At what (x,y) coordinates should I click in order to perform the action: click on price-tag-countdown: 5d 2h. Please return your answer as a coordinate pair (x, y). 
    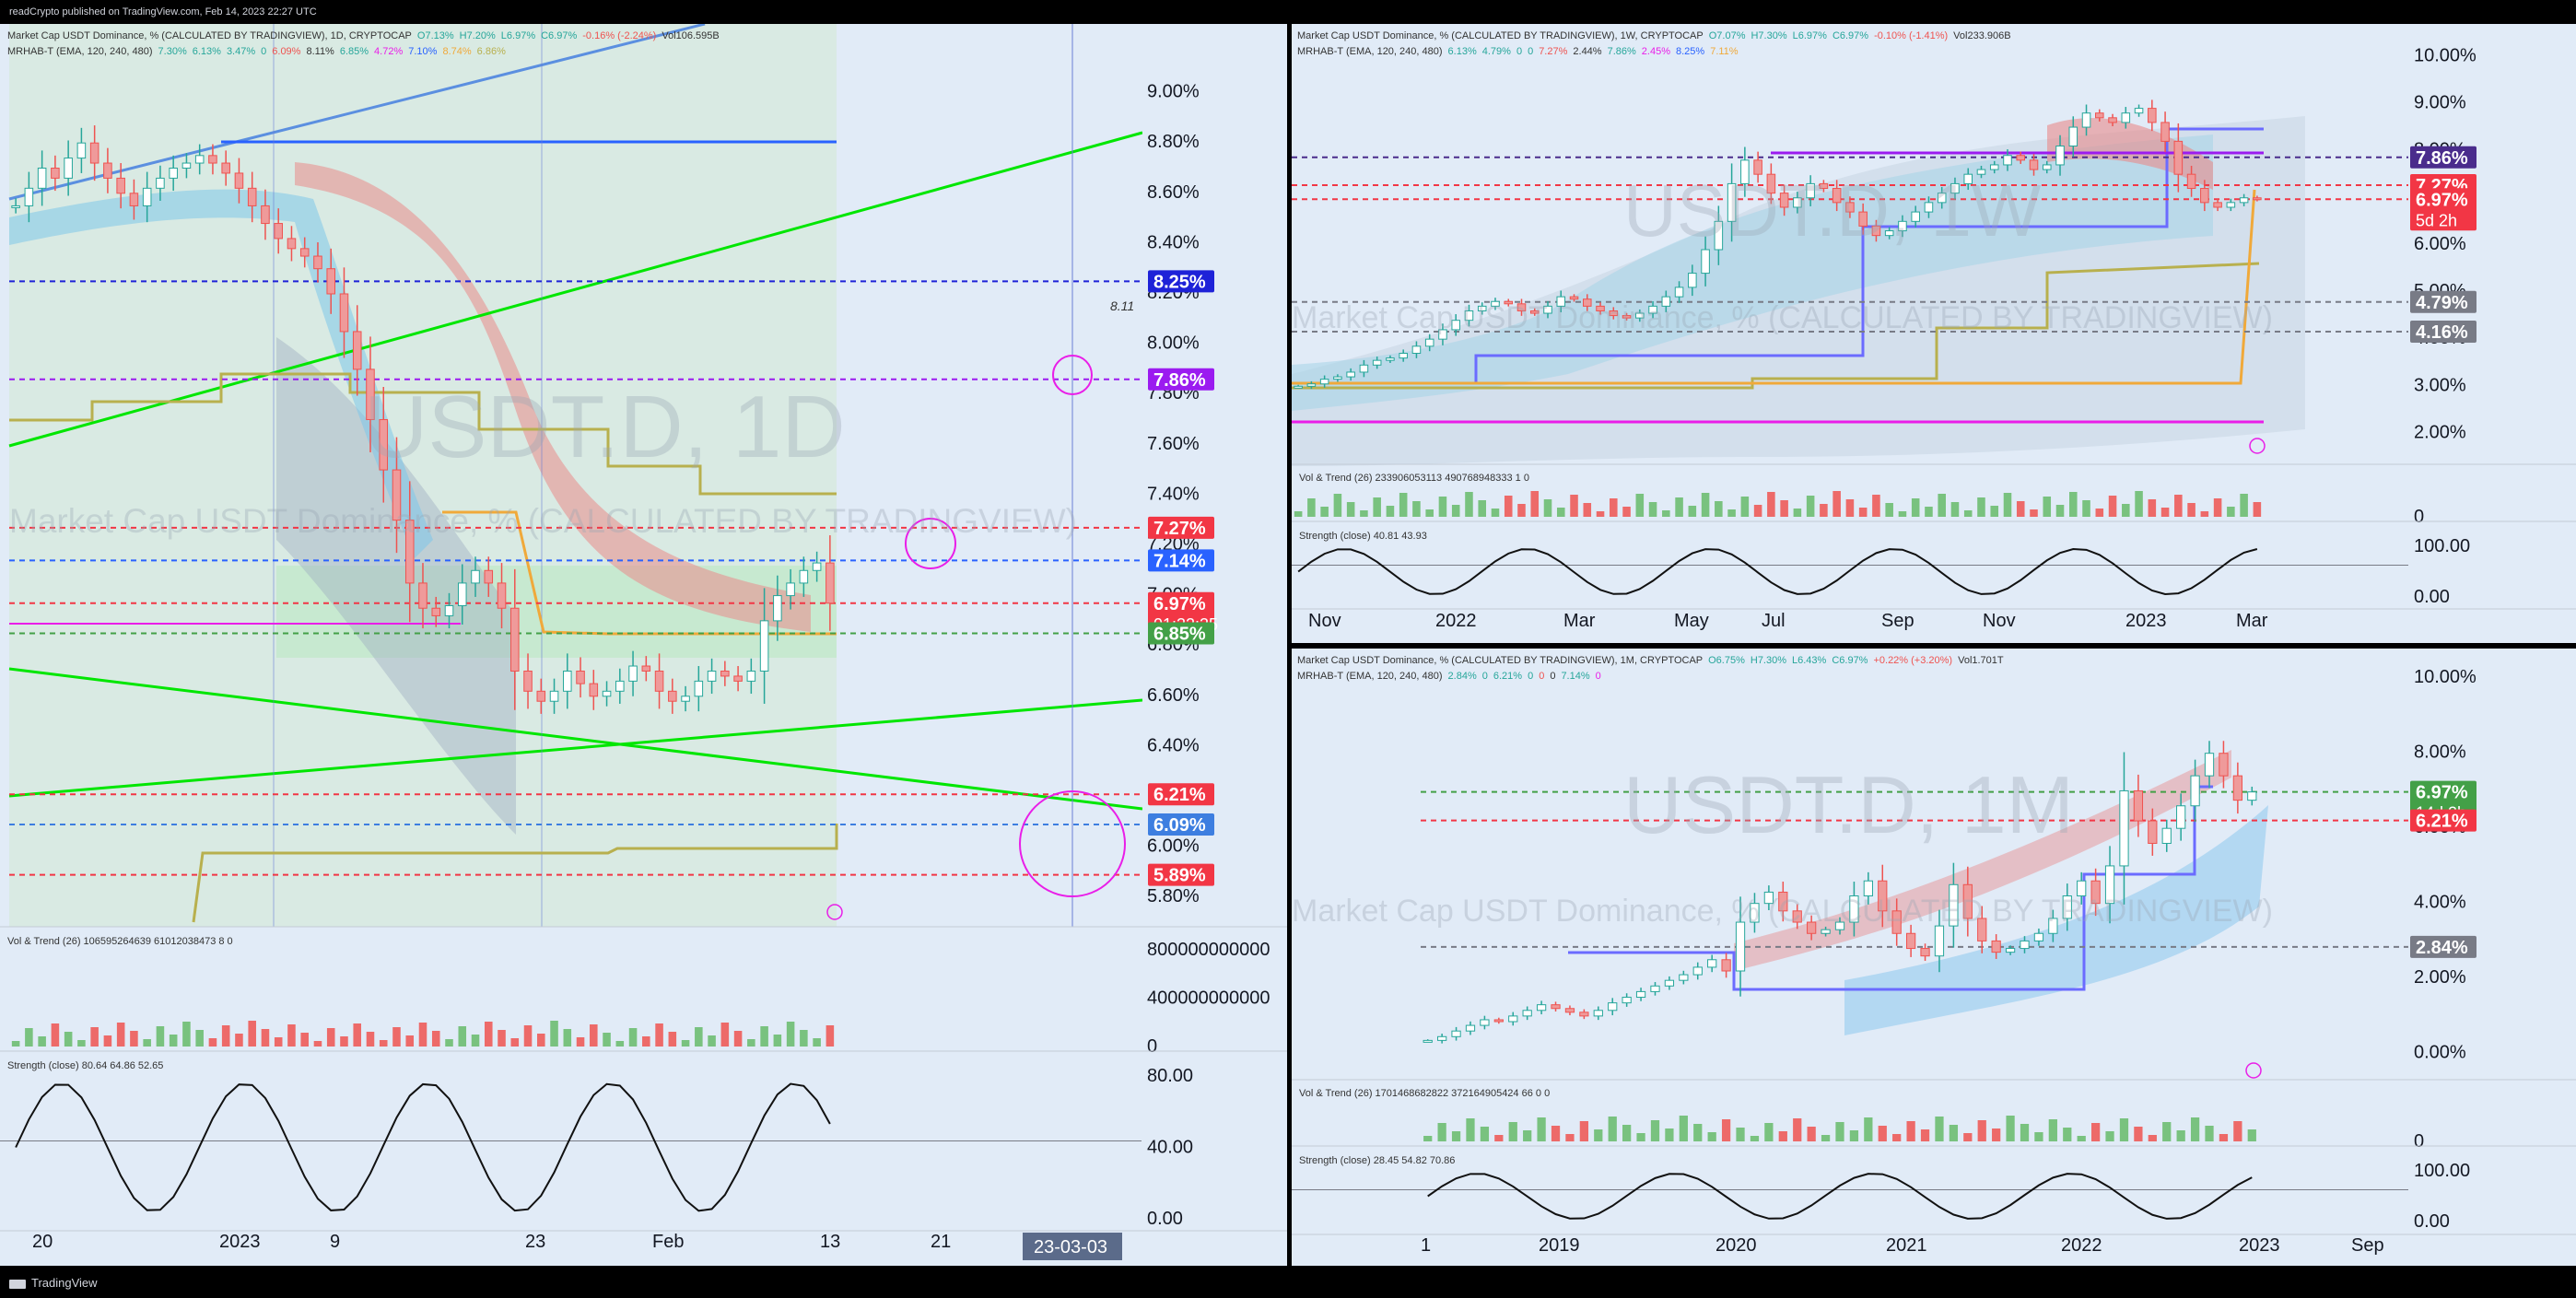
    Looking at the image, I should click on (2436, 220).